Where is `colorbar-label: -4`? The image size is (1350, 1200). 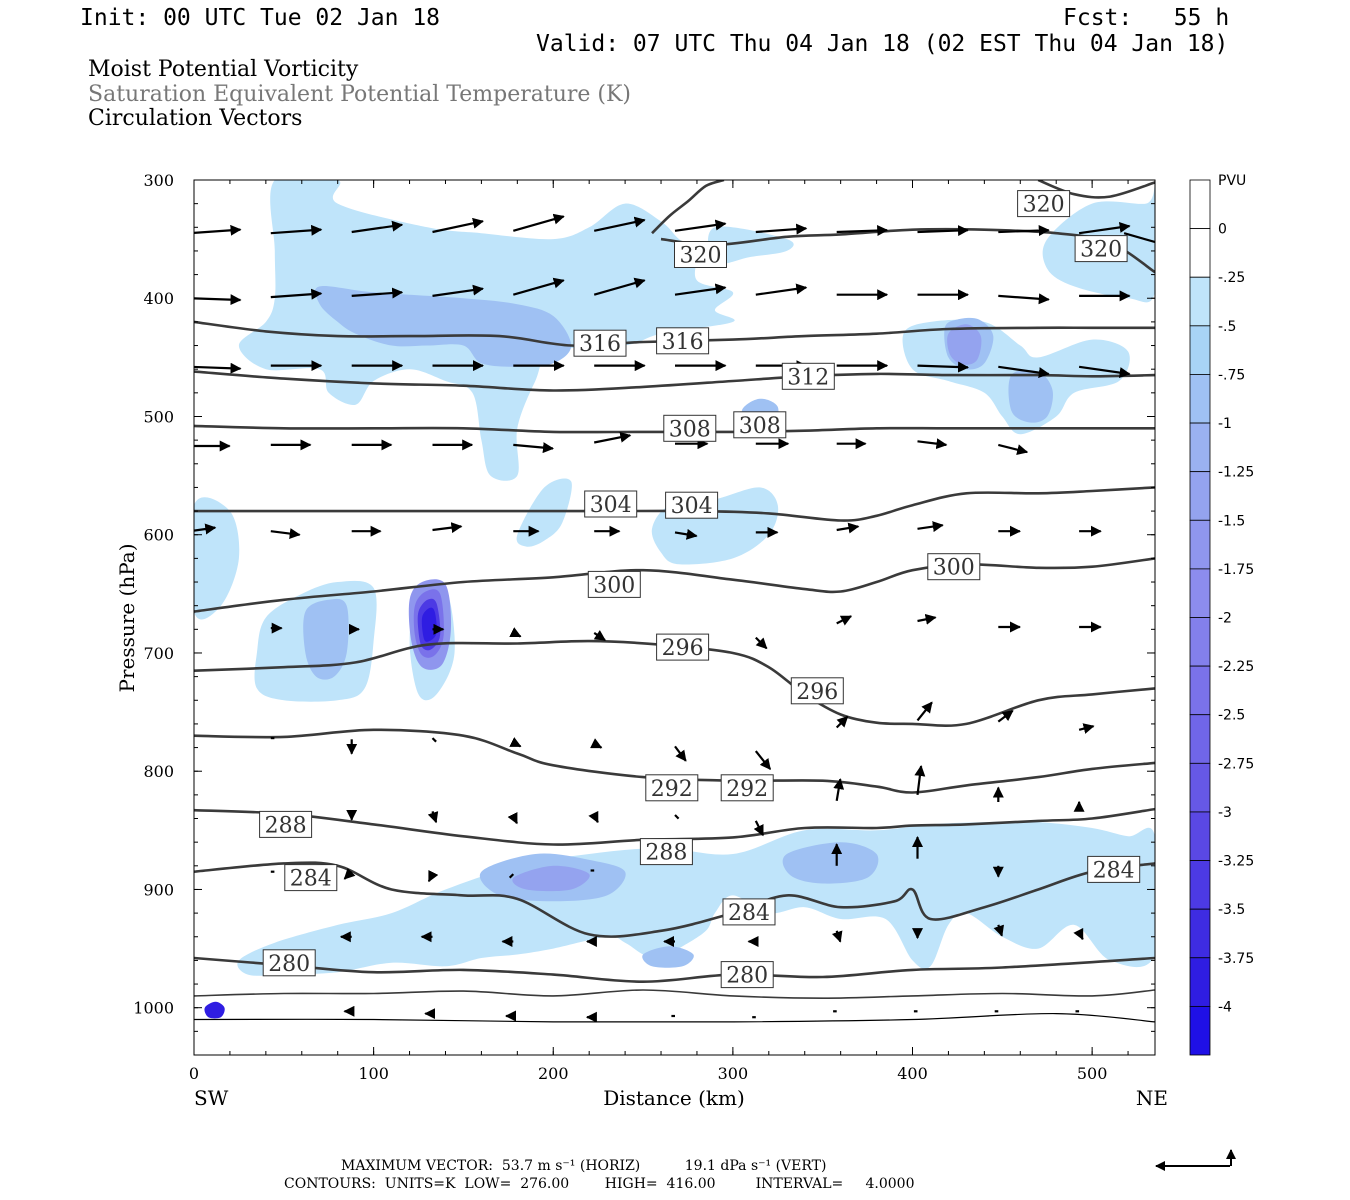
colorbar-label: -4 is located at coordinates (1225, 1007).